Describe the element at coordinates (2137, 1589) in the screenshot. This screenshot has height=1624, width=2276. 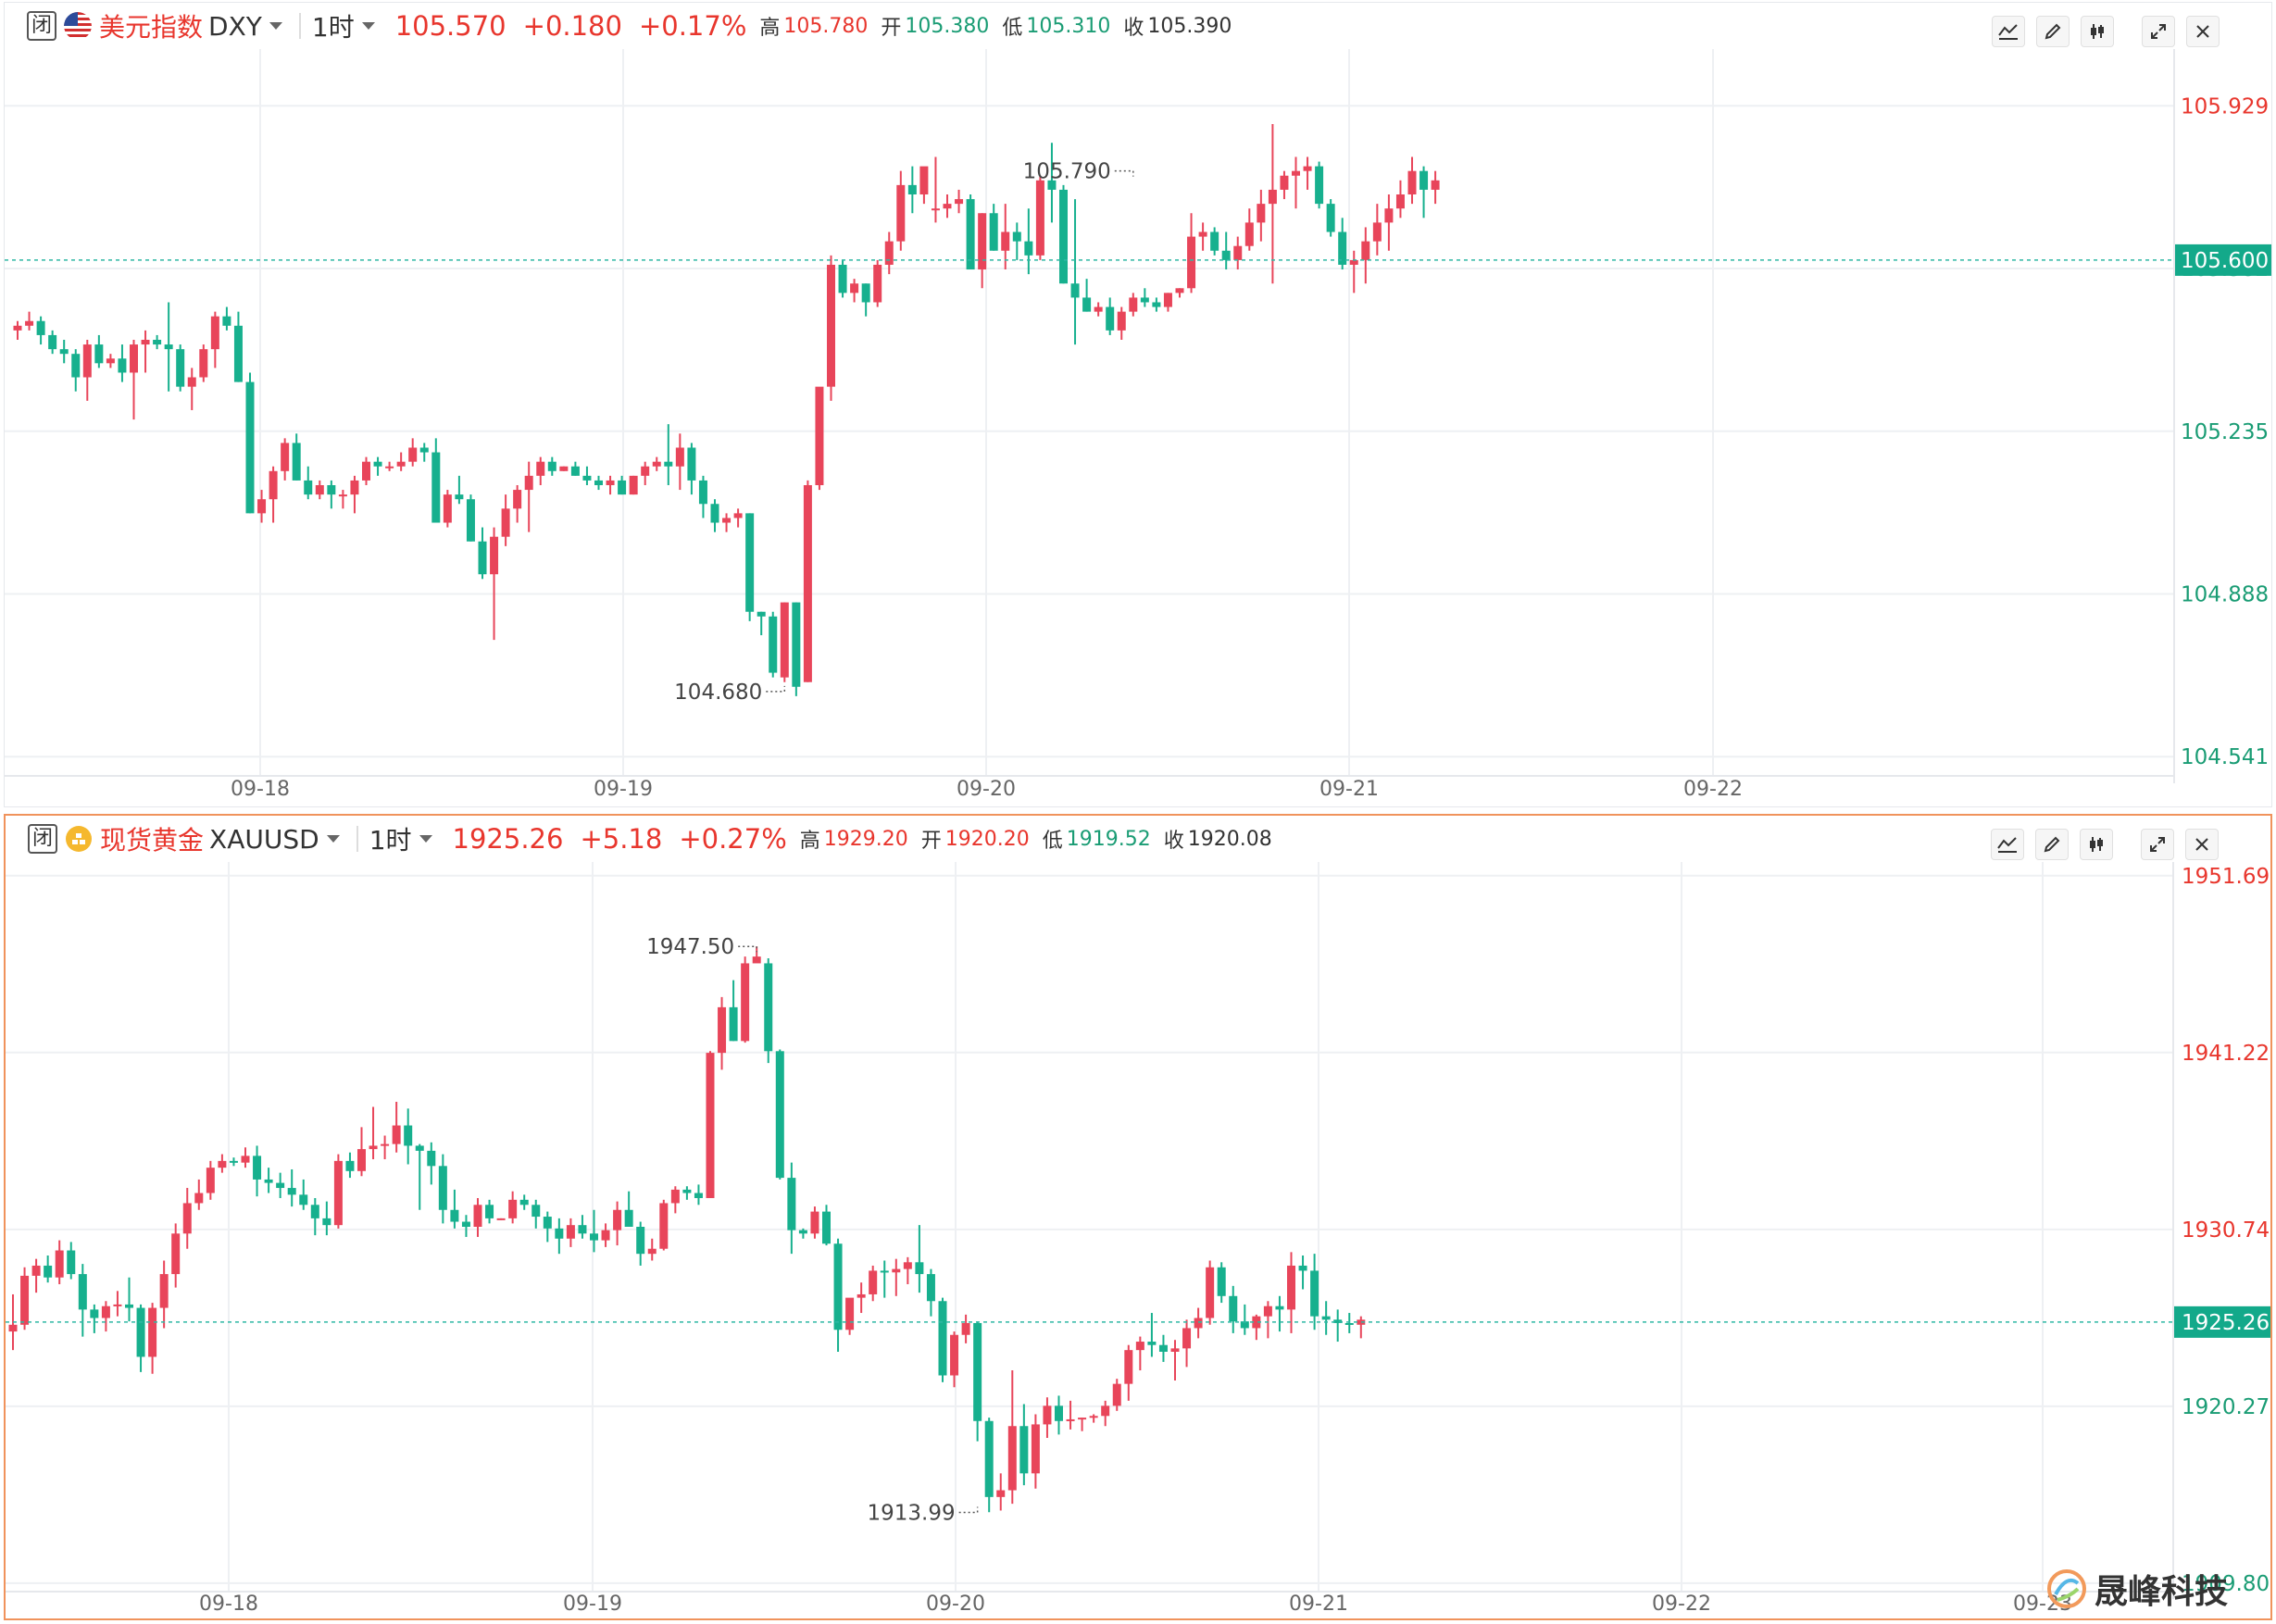
I see `watermark: 晟峰科技` at that location.